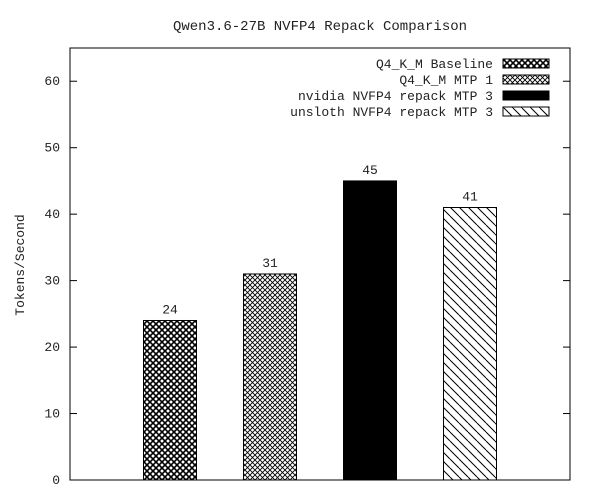 The height and width of the screenshot is (500, 600). I want to click on y-tick-label: 40, so click(52, 214).